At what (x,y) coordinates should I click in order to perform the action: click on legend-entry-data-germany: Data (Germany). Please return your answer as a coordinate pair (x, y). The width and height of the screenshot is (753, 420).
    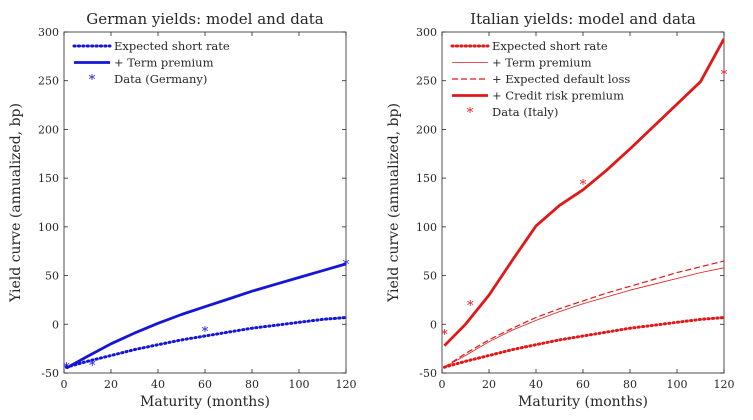
    Looking at the image, I should click on (160, 79).